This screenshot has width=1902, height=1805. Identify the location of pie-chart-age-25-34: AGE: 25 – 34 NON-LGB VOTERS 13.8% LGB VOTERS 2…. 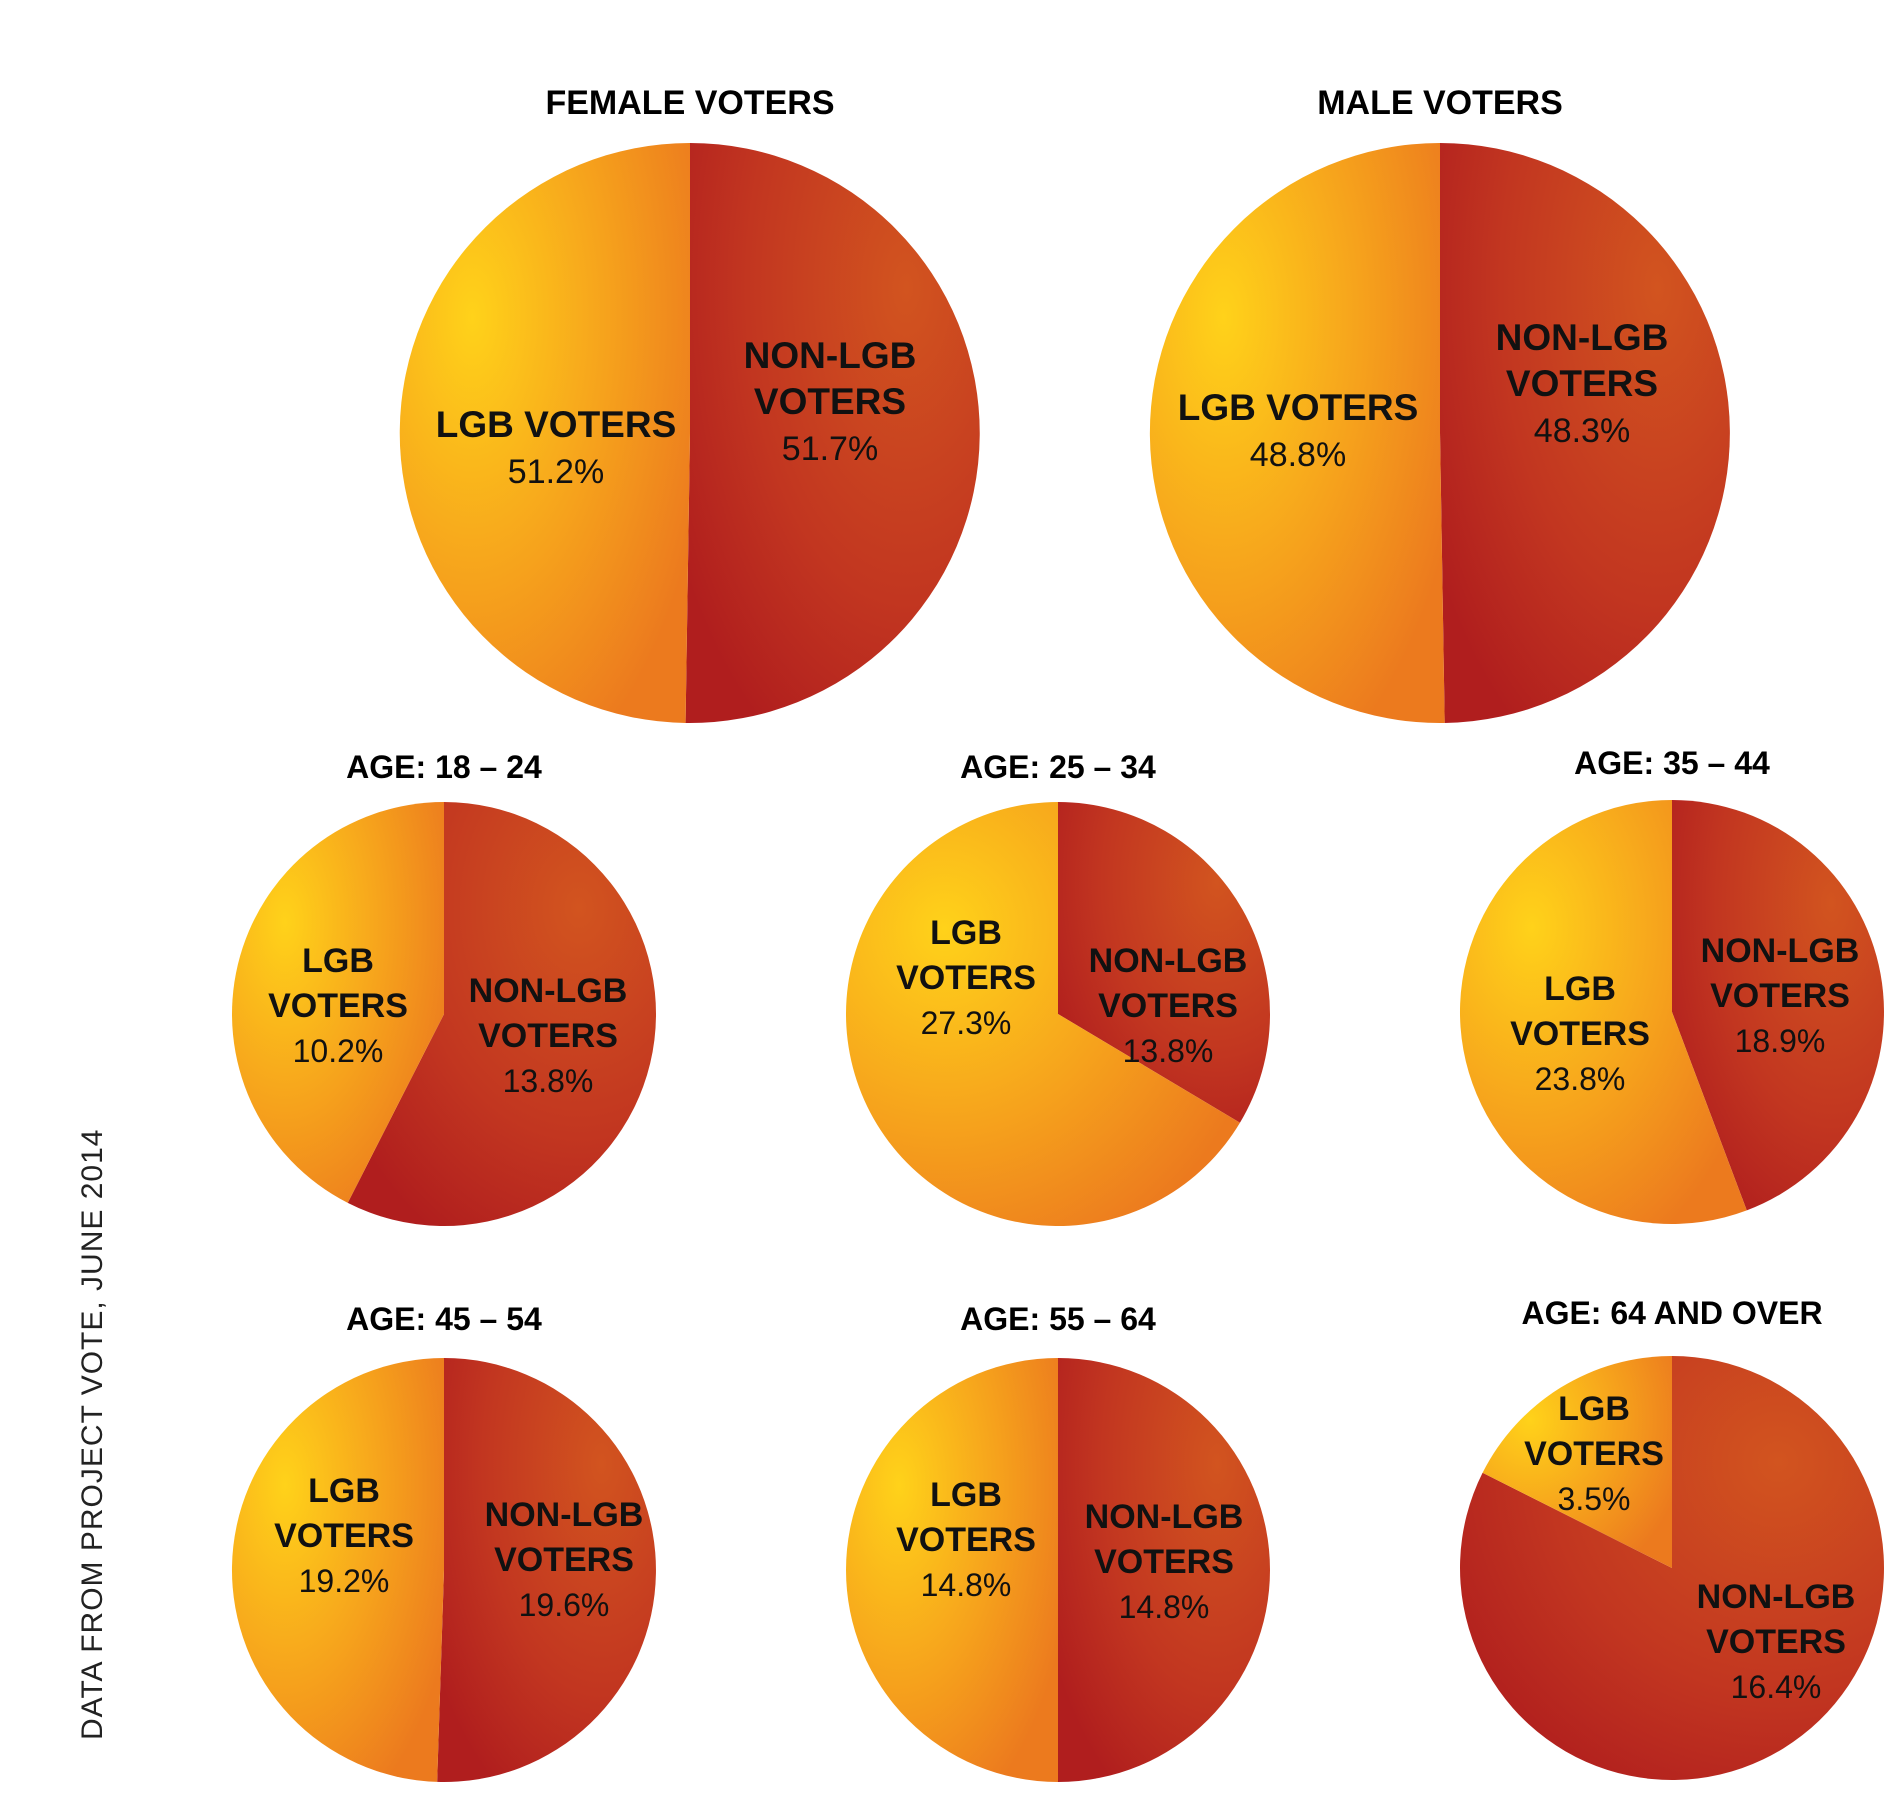
(1058, 987).